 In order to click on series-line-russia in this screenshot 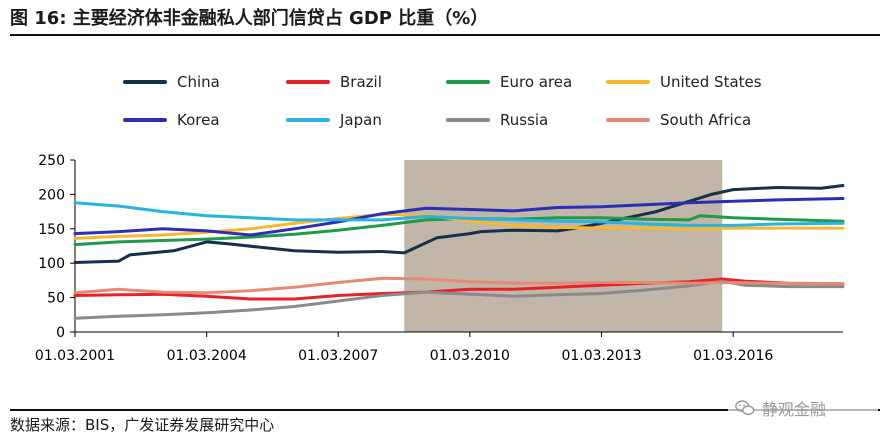, I will do `click(459, 299)`.